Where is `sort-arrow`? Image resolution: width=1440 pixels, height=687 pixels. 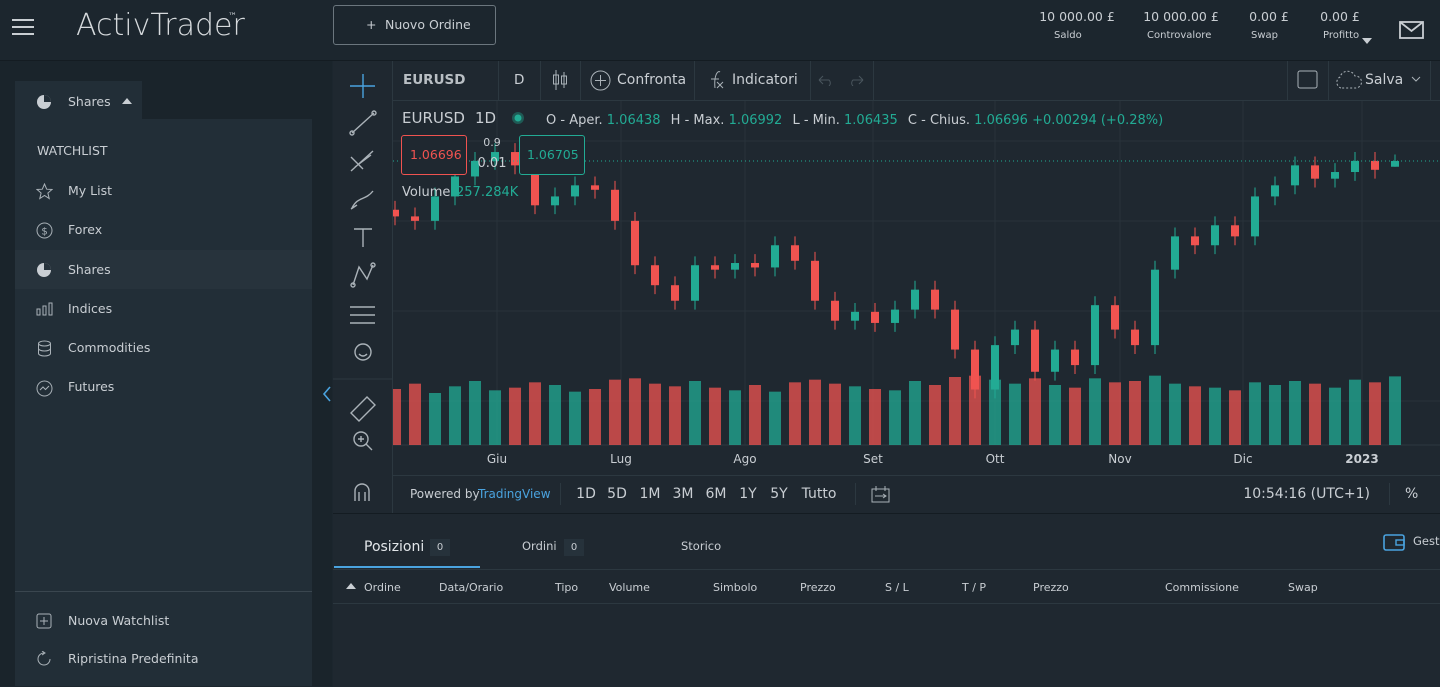
sort-arrow is located at coordinates (351, 586).